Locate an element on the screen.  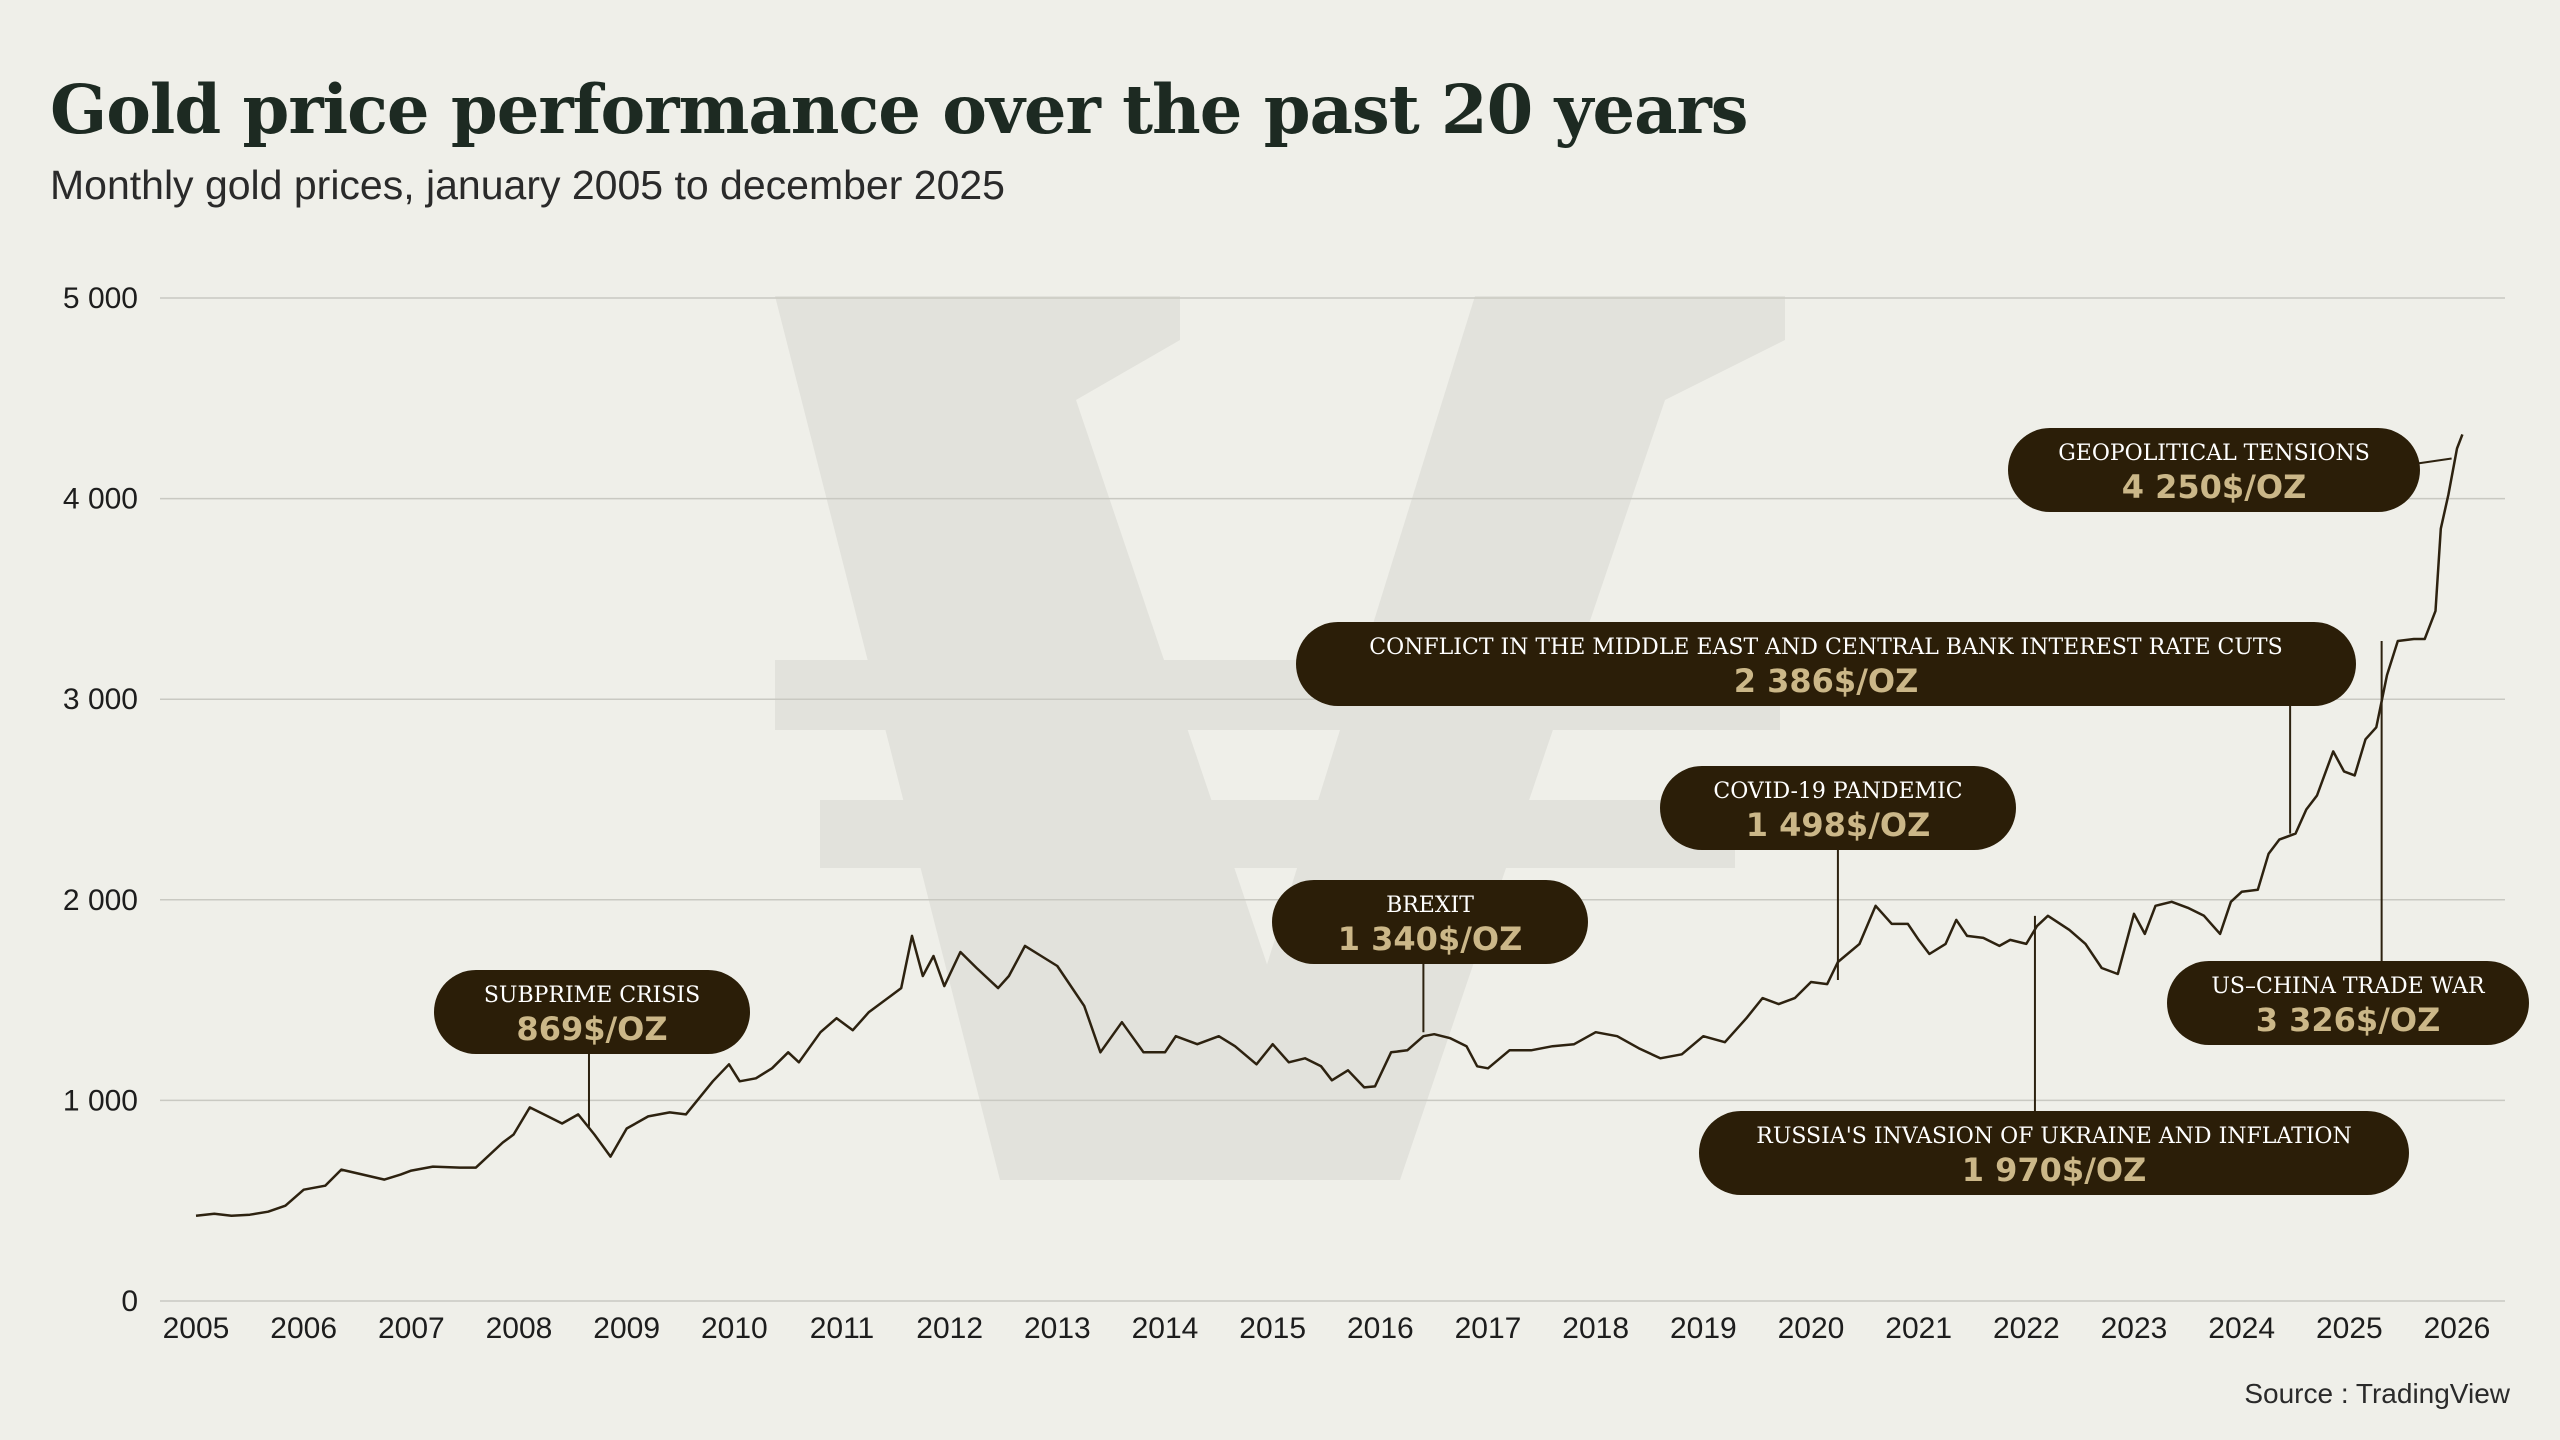
annotation-label: COVID-19 PANDEMIC is located at coordinates (1837, 791).